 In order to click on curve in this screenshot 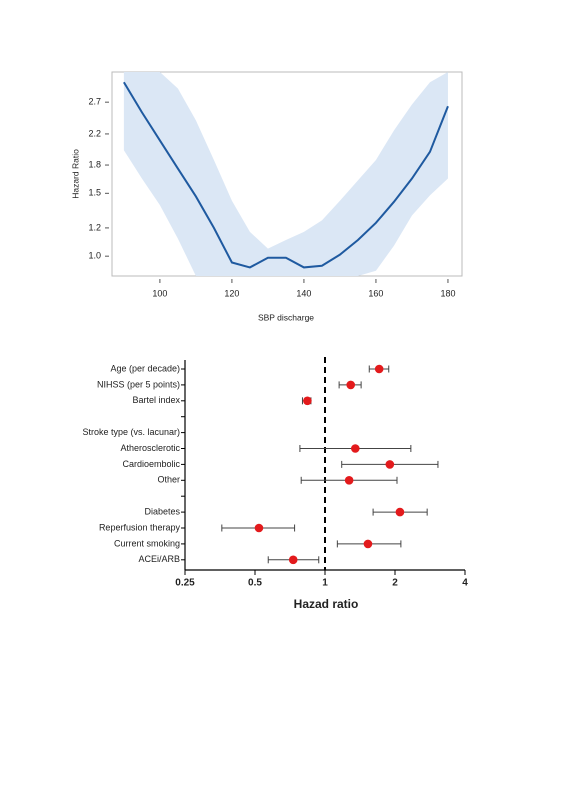, I will do `click(286, 175)`.